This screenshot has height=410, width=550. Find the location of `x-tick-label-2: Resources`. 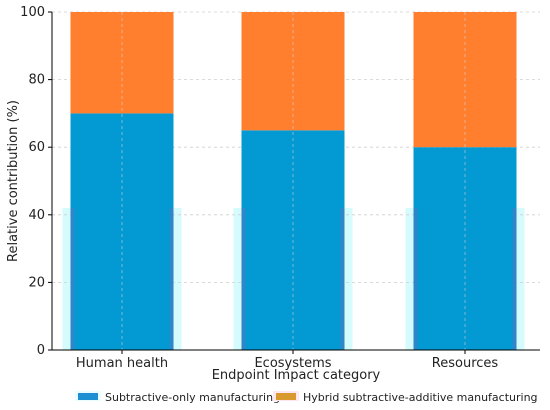

x-tick-label-2: Resources is located at coordinates (465, 363).